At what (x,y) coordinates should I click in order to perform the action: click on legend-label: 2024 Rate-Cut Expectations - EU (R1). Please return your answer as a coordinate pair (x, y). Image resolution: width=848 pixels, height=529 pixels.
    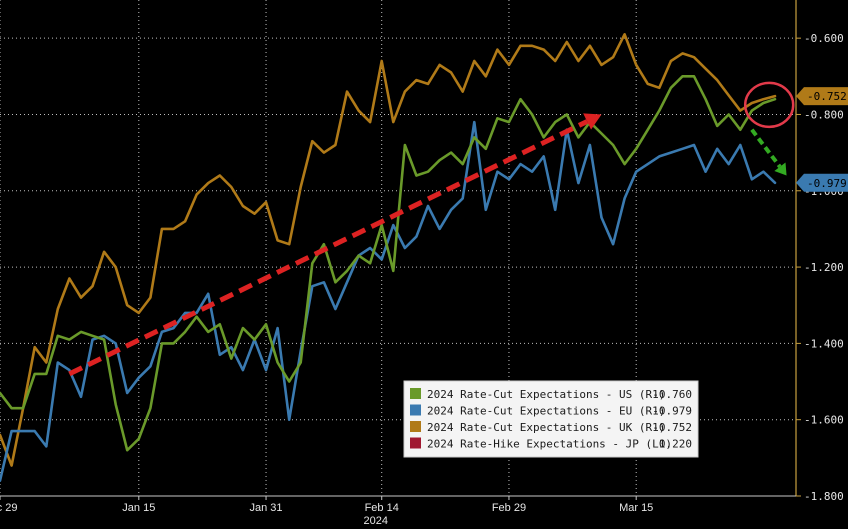
    Looking at the image, I should click on (546, 411).